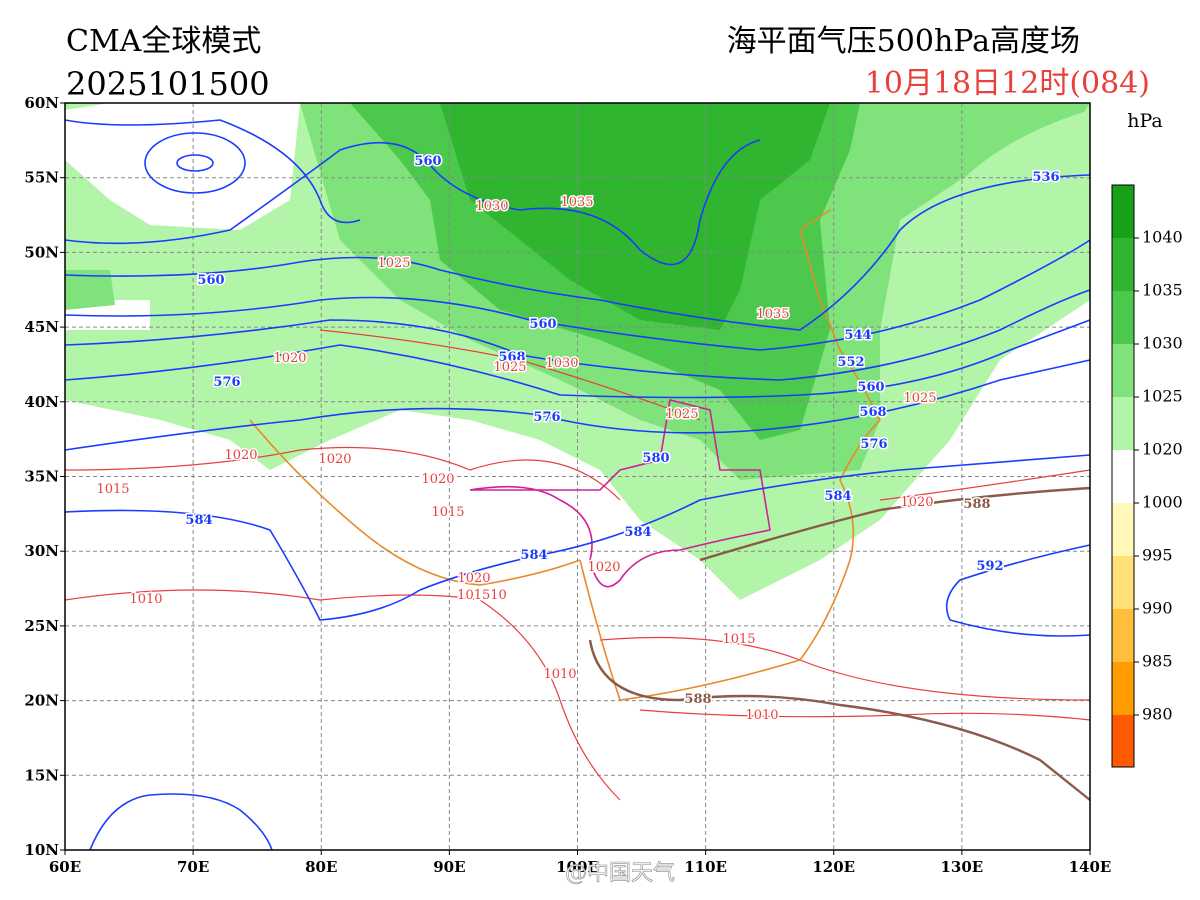 The height and width of the screenshot is (900, 1200). I want to click on lat-label: 40N, so click(41, 402).